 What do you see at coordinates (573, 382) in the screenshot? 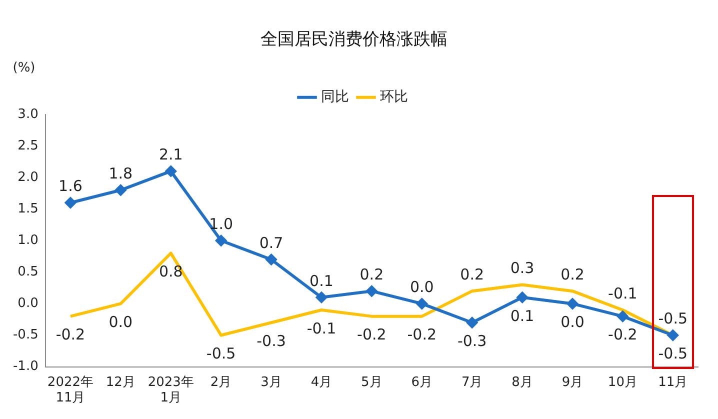
I see `x-tick-label: 9月` at bounding box center [573, 382].